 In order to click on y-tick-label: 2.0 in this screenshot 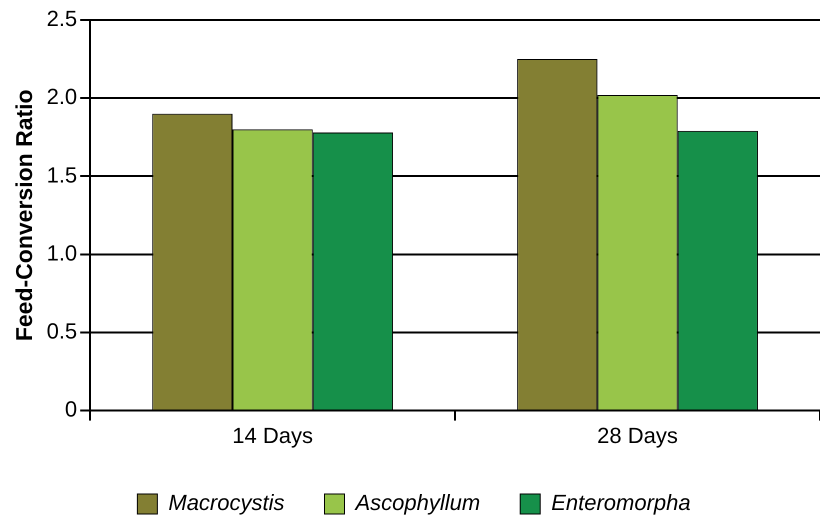, I will do `click(62, 97)`.